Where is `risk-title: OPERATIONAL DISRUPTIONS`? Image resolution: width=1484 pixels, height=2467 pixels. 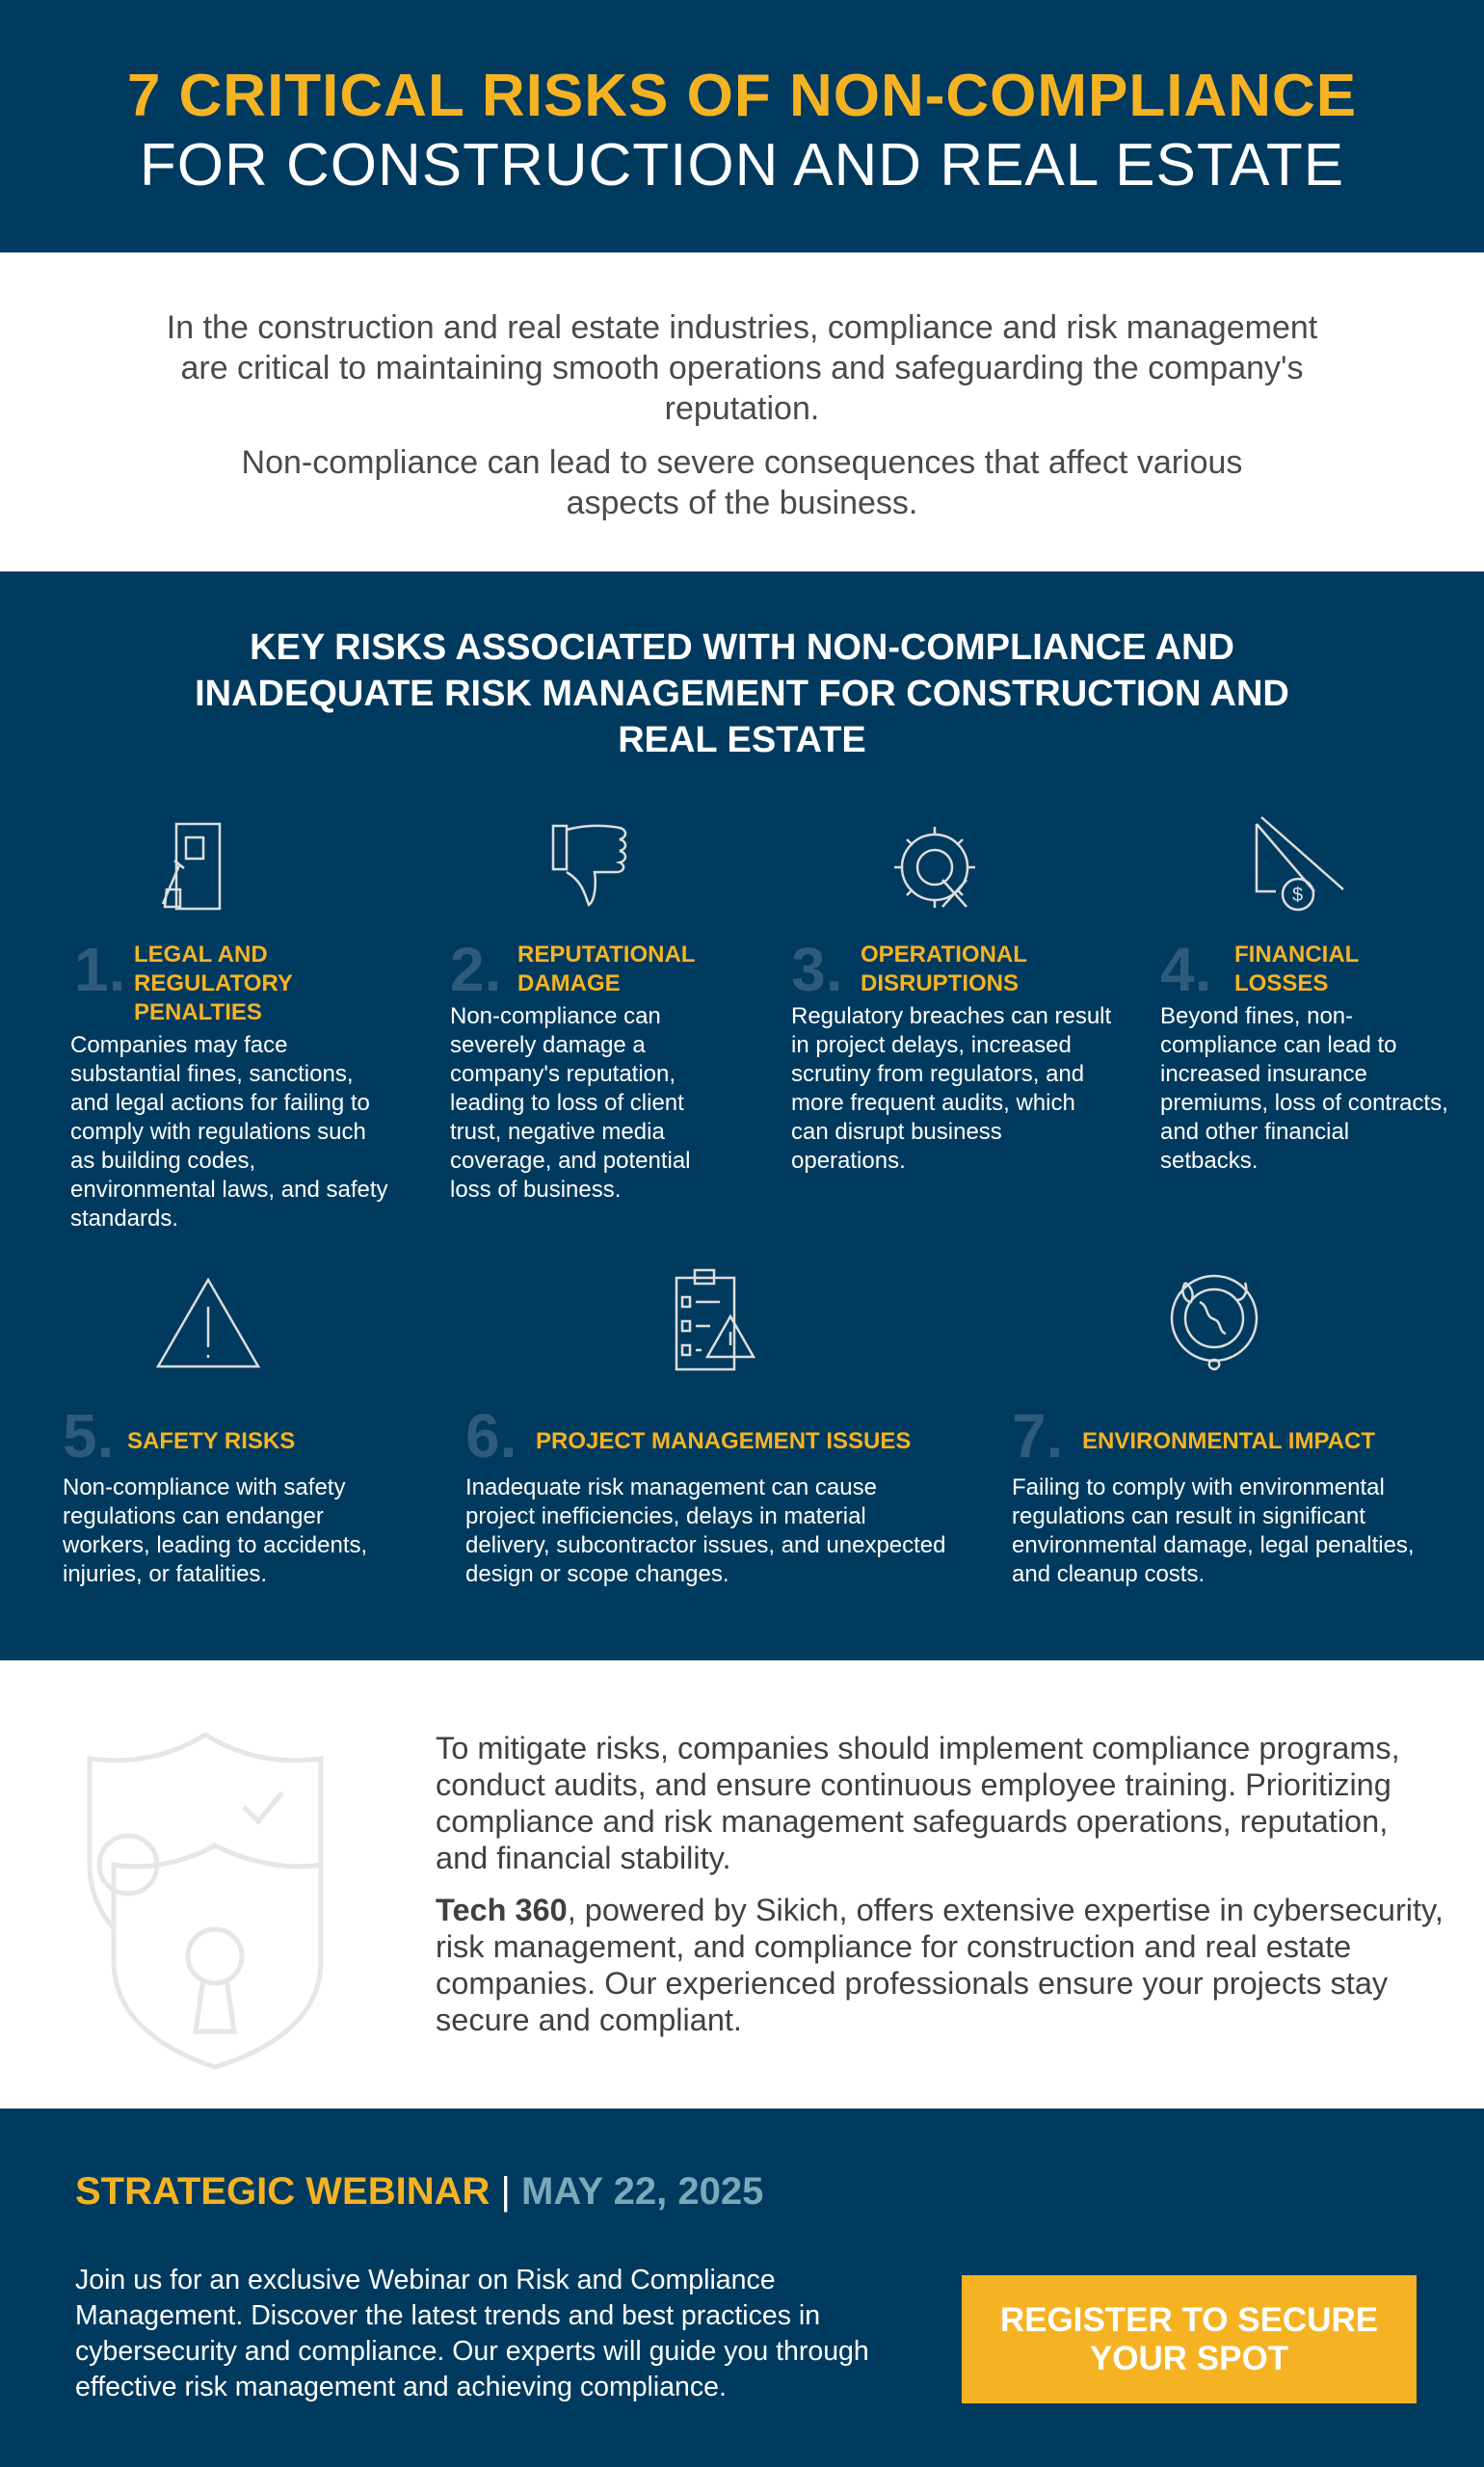 risk-title: OPERATIONAL DISRUPTIONS is located at coordinates (944, 969).